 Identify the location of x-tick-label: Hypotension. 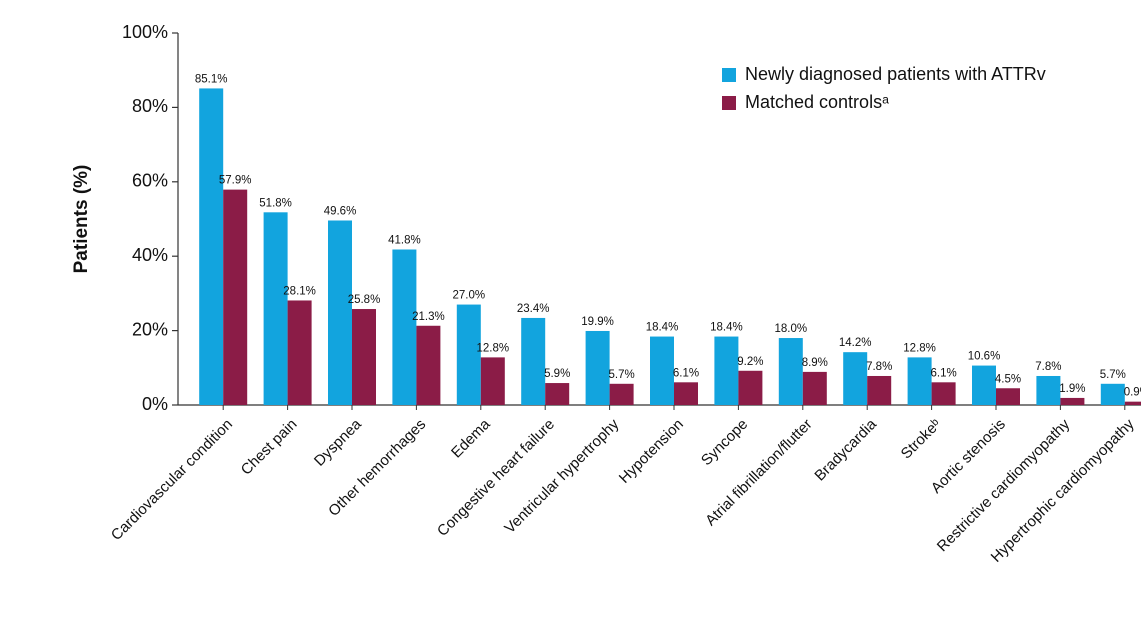
(651, 451).